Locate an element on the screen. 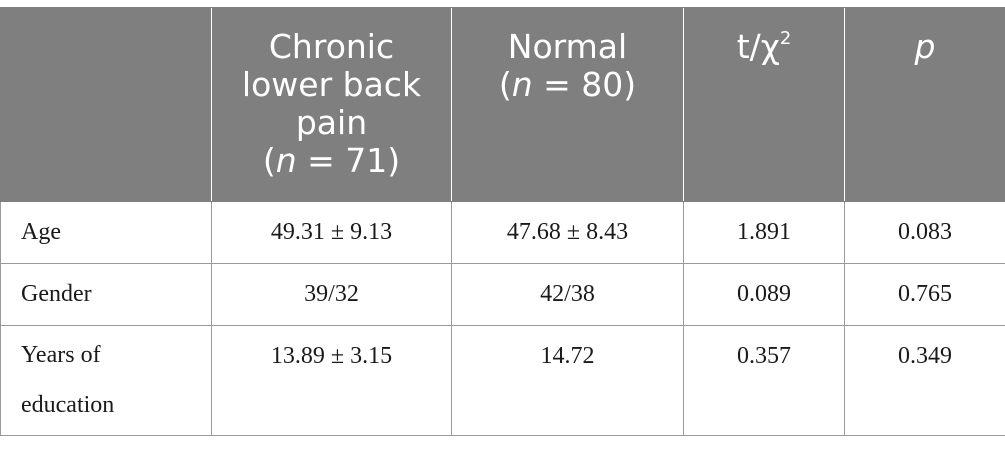  table-row: Gender 39/32 42/38 0.089 0.765 is located at coordinates (502, 294).